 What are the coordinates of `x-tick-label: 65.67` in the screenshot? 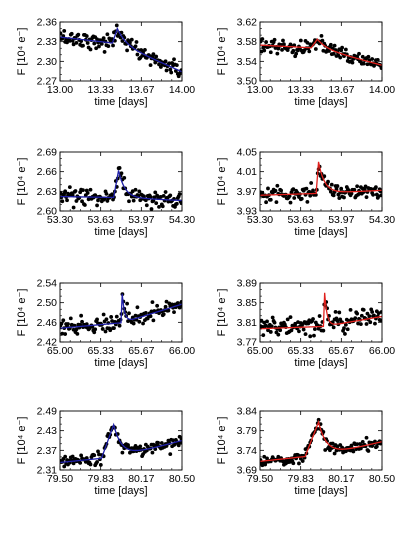 It's located at (341, 351).